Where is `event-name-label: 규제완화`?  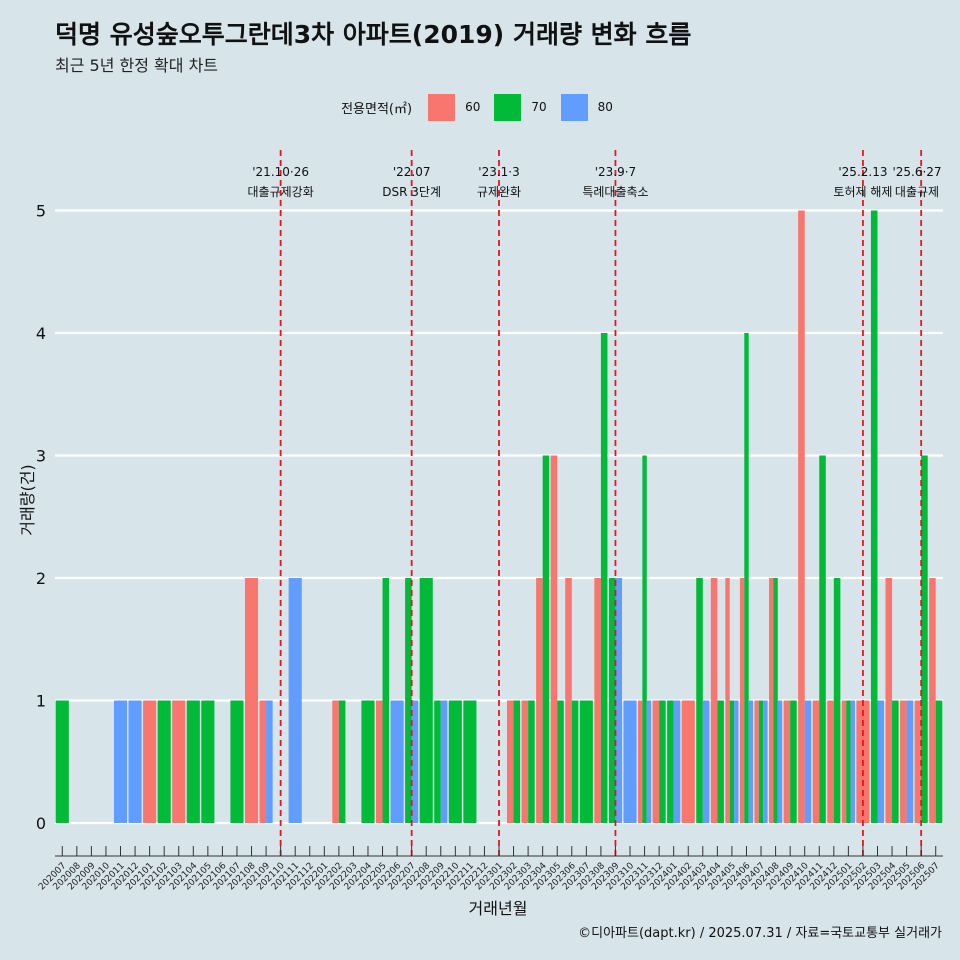 event-name-label: 규제완화 is located at coordinates (499, 192).